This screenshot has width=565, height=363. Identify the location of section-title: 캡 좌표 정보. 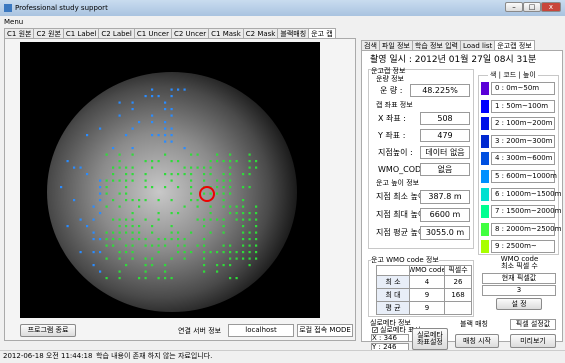
(394, 105).